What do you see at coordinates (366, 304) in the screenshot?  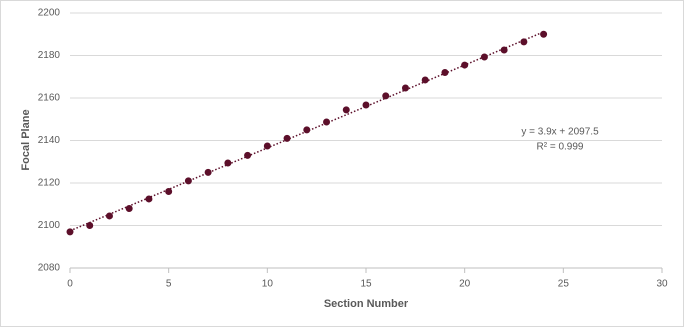 I see `x-axis-title: Section Number` at bounding box center [366, 304].